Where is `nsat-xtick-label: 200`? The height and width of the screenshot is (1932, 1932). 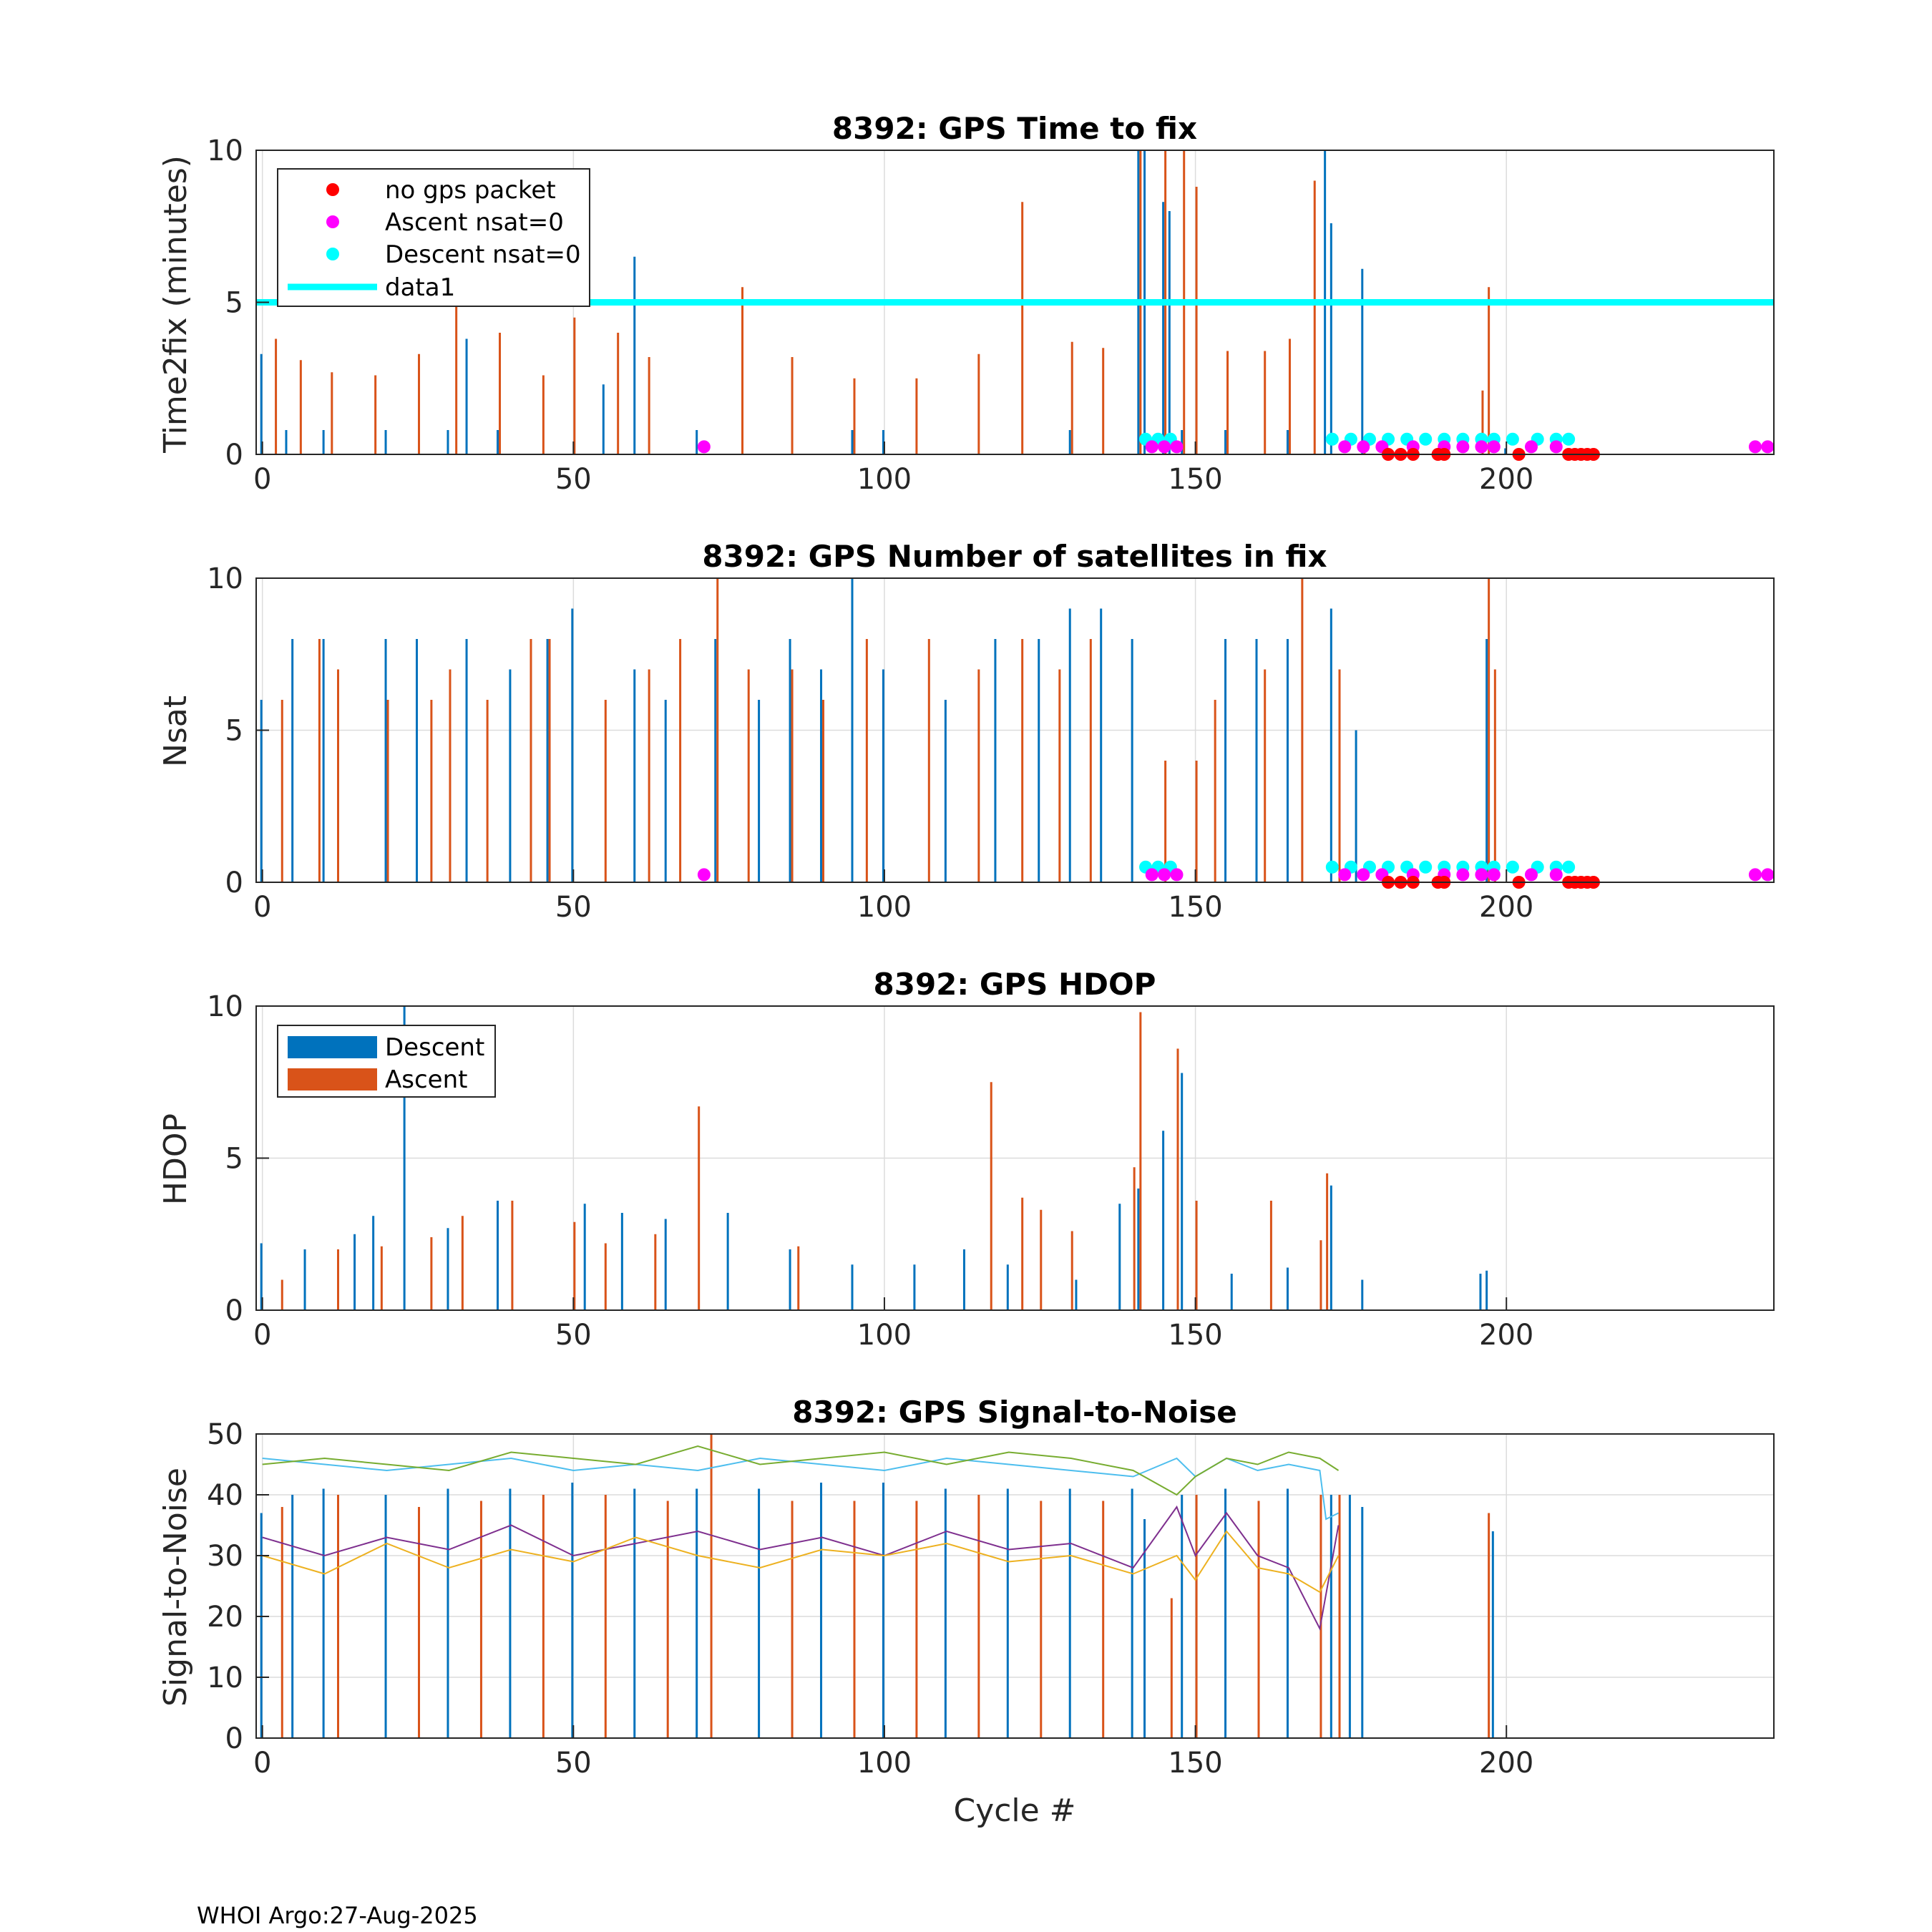 nsat-xtick-label: 200 is located at coordinates (1506, 907).